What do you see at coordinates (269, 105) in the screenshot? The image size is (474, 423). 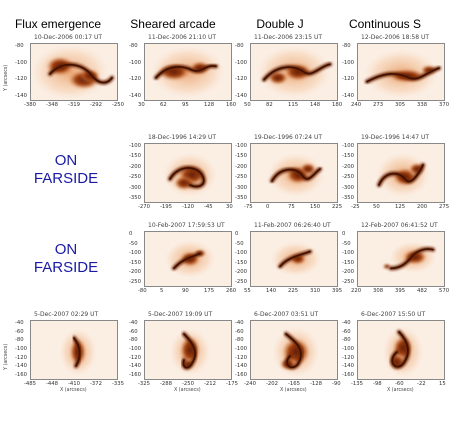 I see `x-tick-label: 82` at bounding box center [269, 105].